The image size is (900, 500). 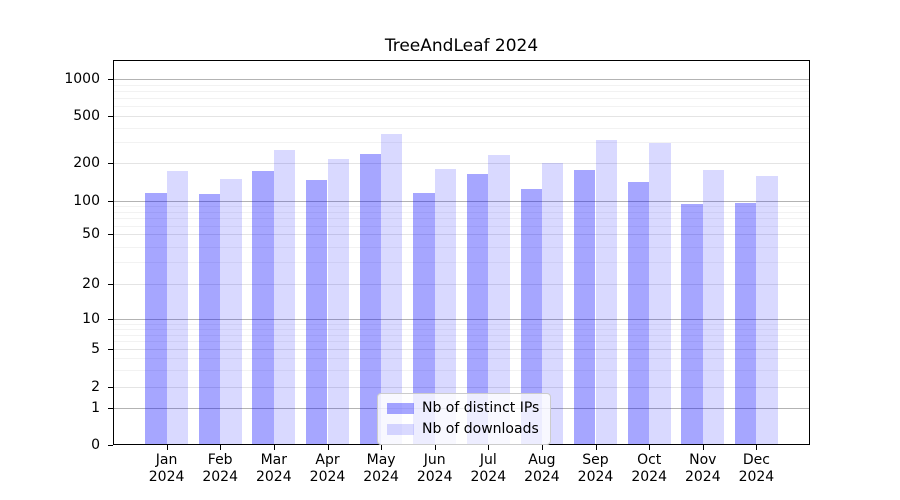 What do you see at coordinates (595, 468) in the screenshot?
I see `x-tick-label-sep: Sep 2024` at bounding box center [595, 468].